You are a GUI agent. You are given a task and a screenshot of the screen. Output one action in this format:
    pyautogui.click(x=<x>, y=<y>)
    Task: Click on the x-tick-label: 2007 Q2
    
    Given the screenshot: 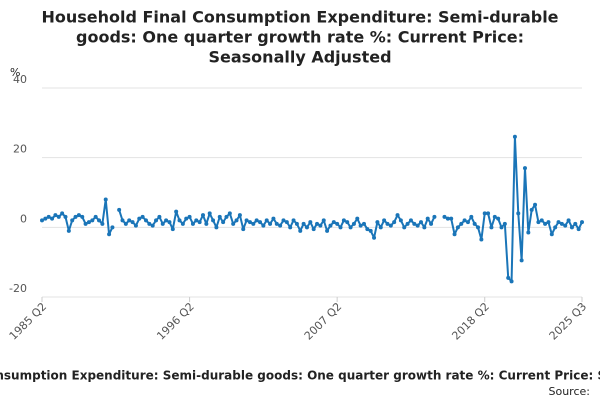 What is the action you would take?
    pyautogui.click(x=323, y=321)
    